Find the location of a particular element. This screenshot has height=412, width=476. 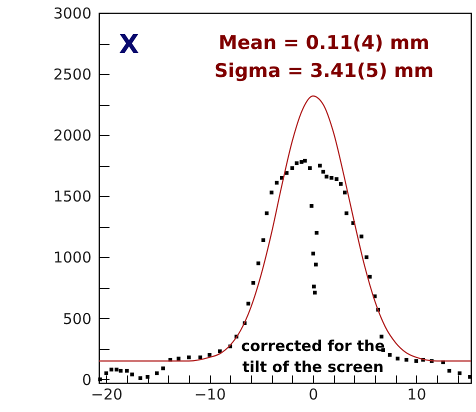

y-tick-label: 3000 is located at coordinates (72, 13).